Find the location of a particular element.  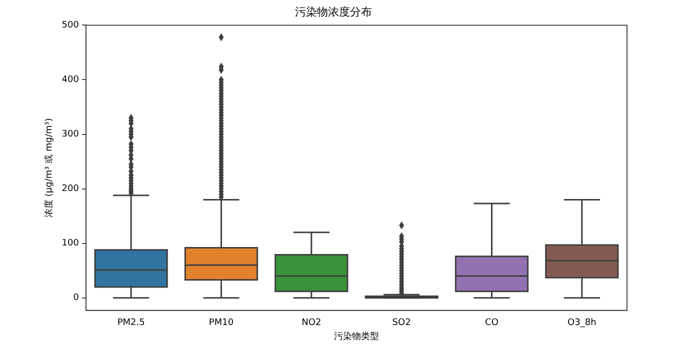

y-tick-label: 400 is located at coordinates (71, 80).